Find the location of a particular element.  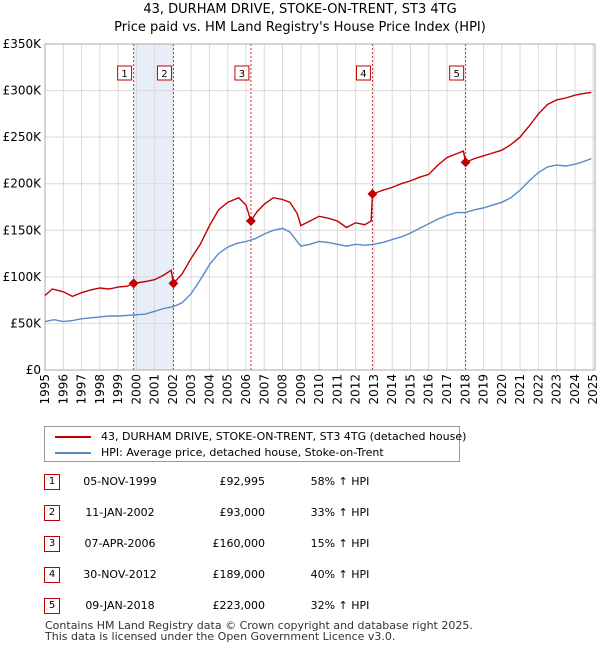

y-tick-label: £50K is located at coordinates (26, 323).